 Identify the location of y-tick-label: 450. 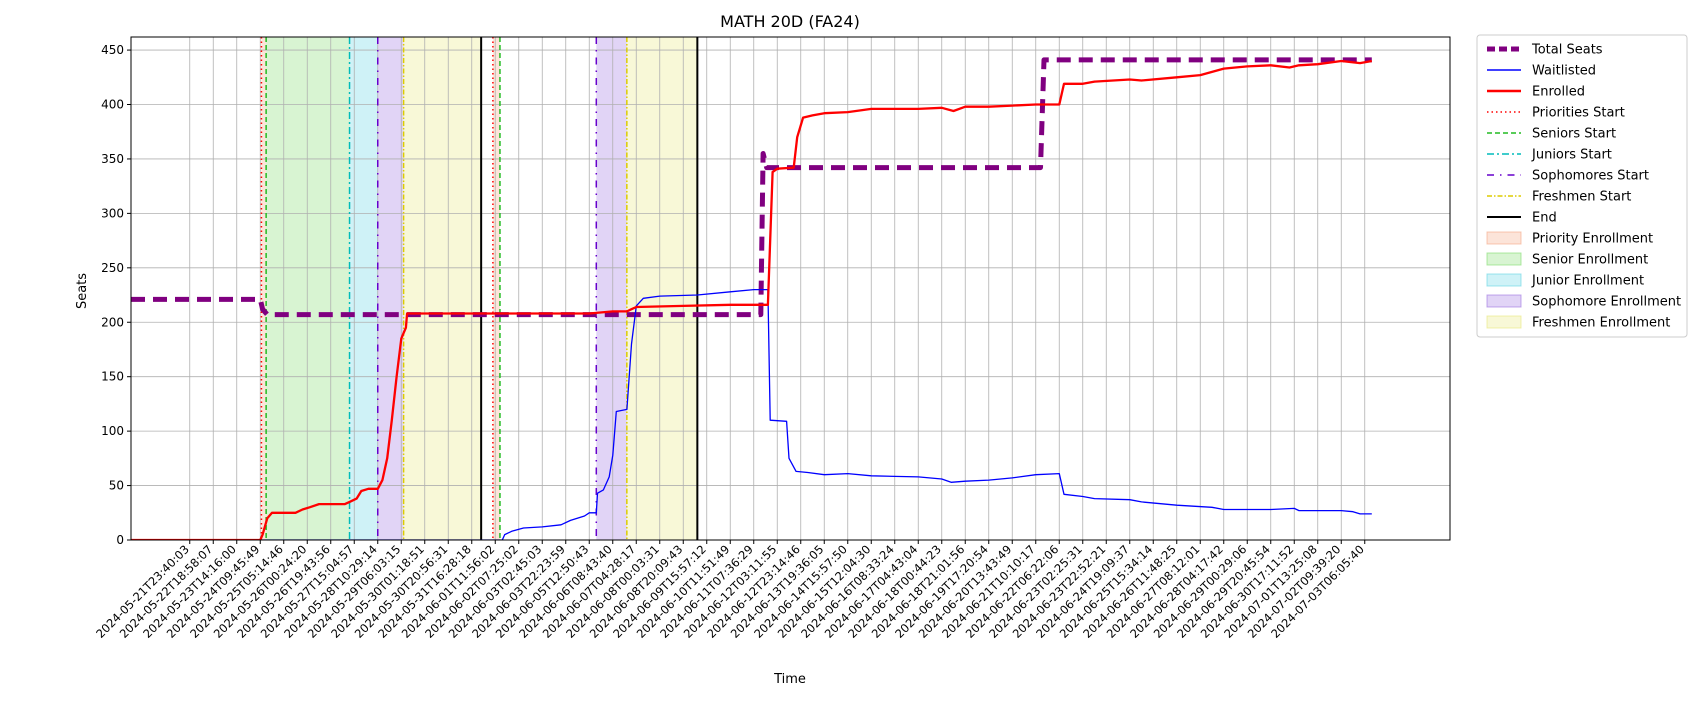
(112, 50).